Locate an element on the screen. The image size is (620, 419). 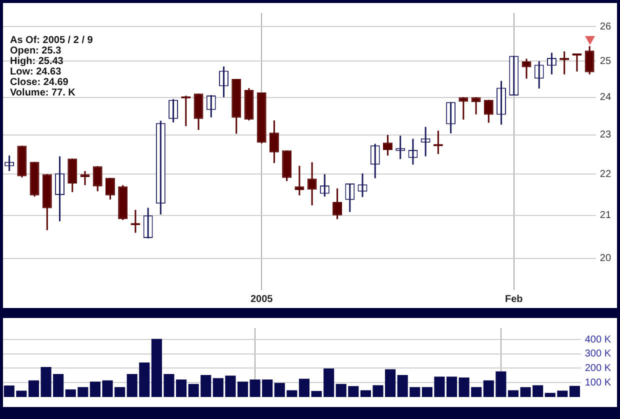
y-tick-label: 100 K is located at coordinates (598, 382).